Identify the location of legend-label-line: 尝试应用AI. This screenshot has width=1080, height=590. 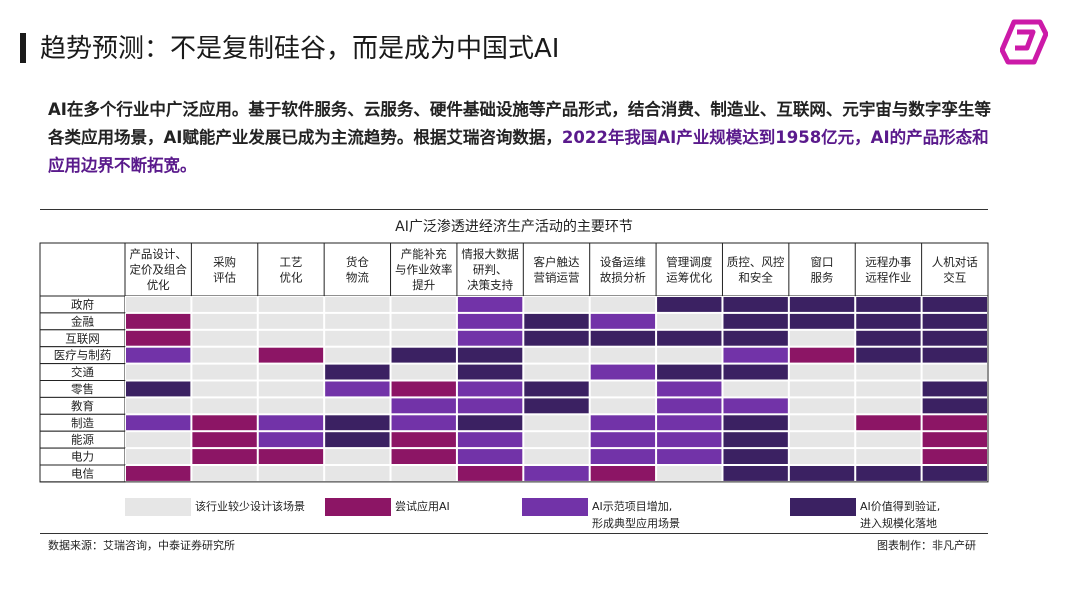
(422, 506).